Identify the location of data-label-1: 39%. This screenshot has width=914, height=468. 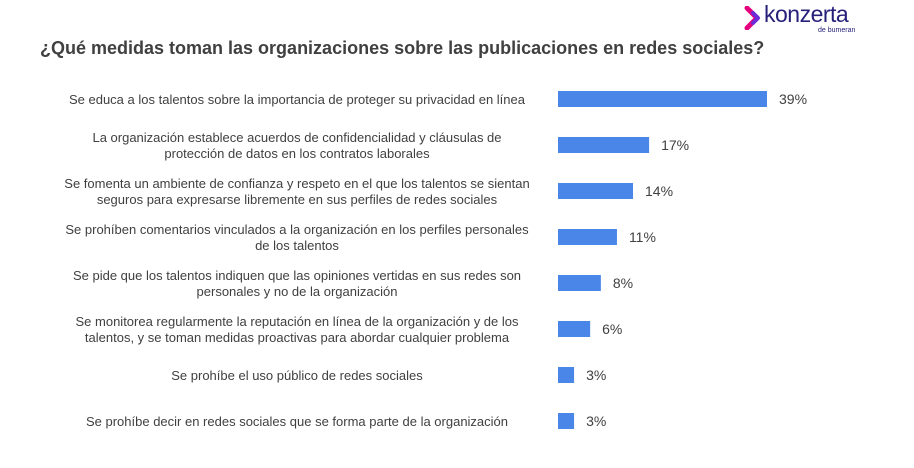
(793, 99).